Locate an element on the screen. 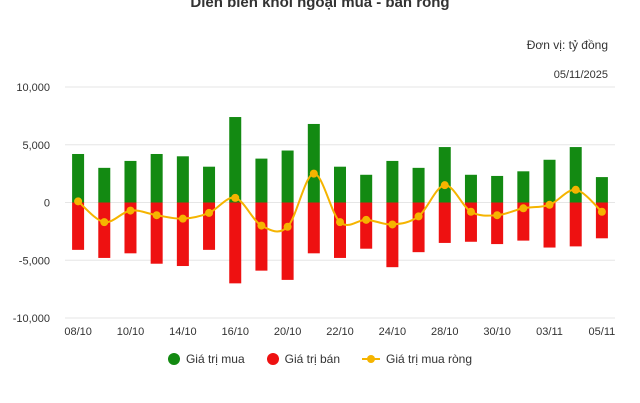 The image size is (640, 403). chart-title: Diễn biến khối ngoại mua - bán ròng is located at coordinates (320, 5).